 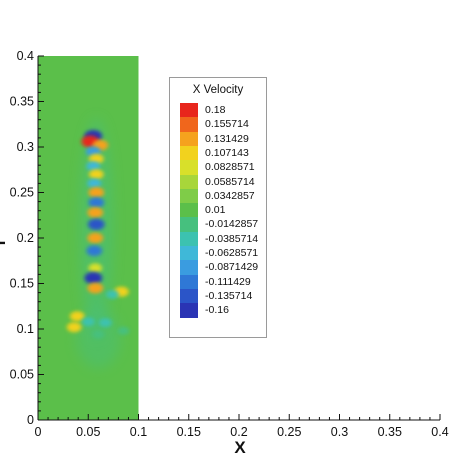 What do you see at coordinates (4, 243) in the screenshot?
I see `y-axis-title: Y` at bounding box center [4, 243].